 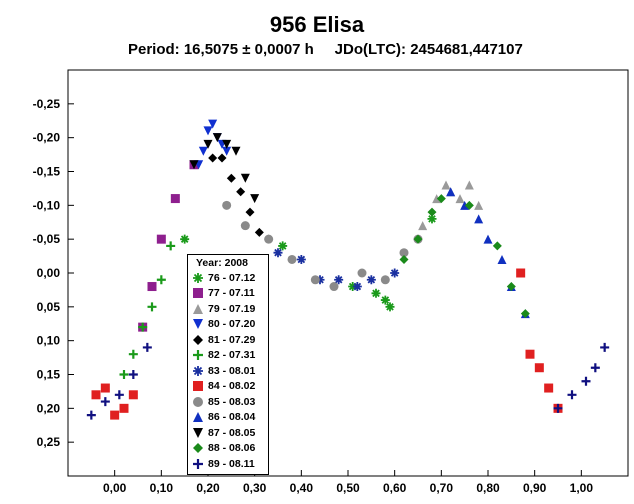 What do you see at coordinates (232, 448) in the screenshot?
I see `legend-label: 88 - 08.06` at bounding box center [232, 448].